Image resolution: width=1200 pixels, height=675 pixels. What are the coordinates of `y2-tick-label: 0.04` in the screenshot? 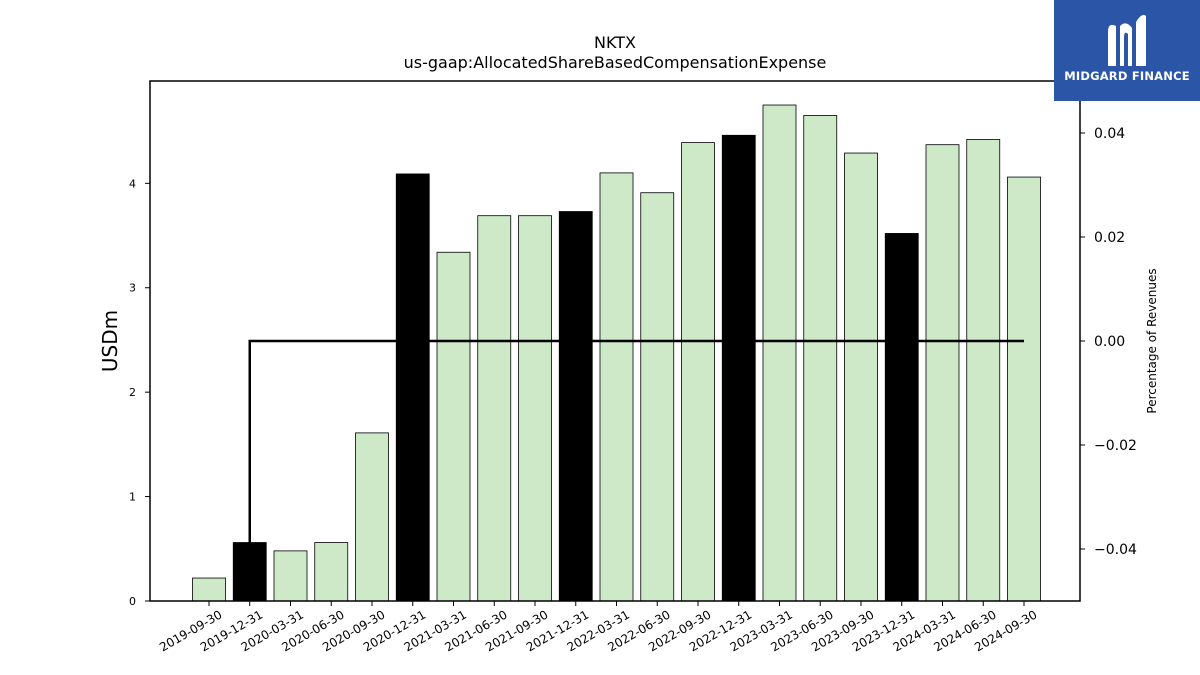 It's located at (1109, 134).